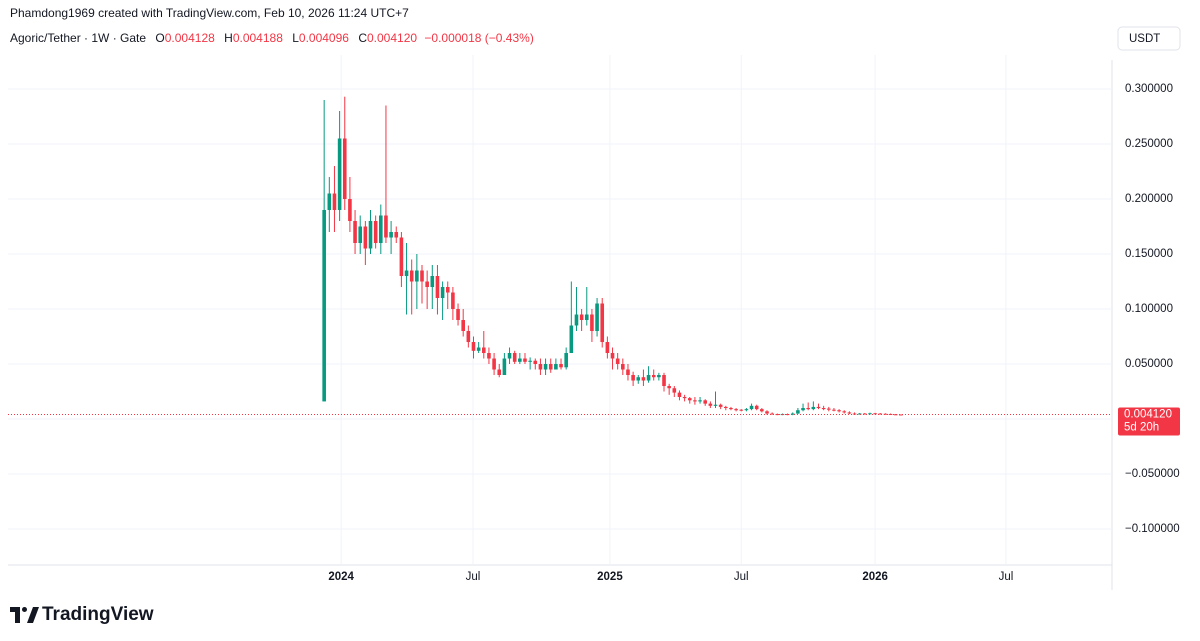  Describe the element at coordinates (257, 38) in the screenshot. I see `high-value: 0.004188` at that location.